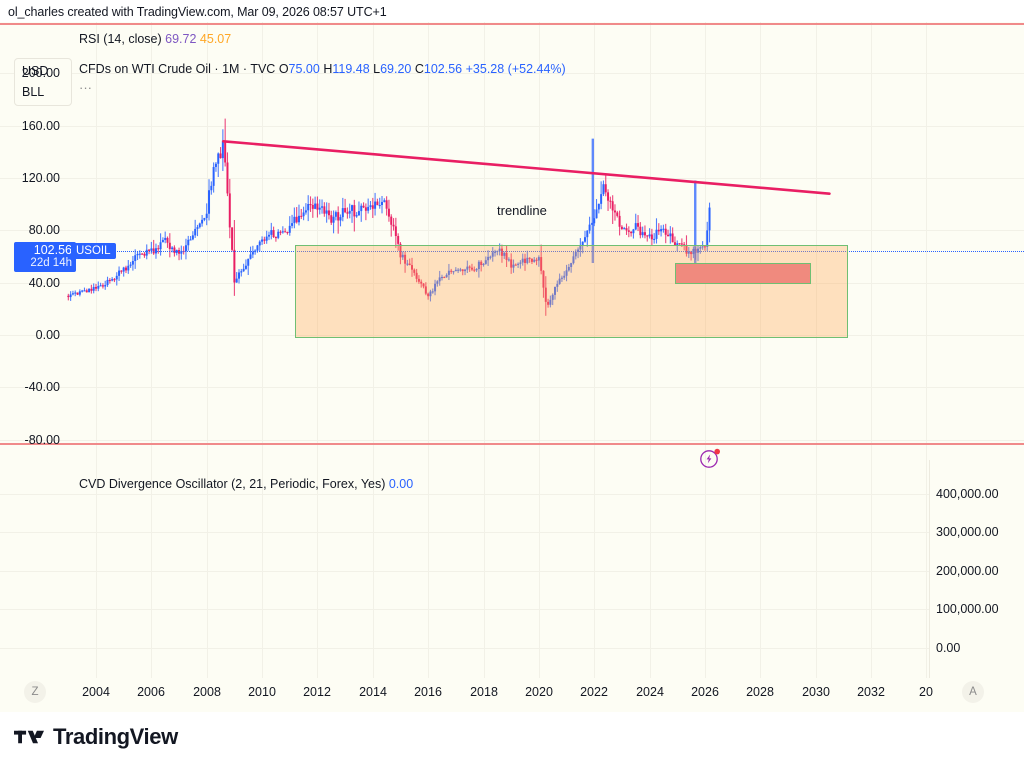  What do you see at coordinates (52, 250) in the screenshot?
I see `current-price-value: 102.56` at bounding box center [52, 250].